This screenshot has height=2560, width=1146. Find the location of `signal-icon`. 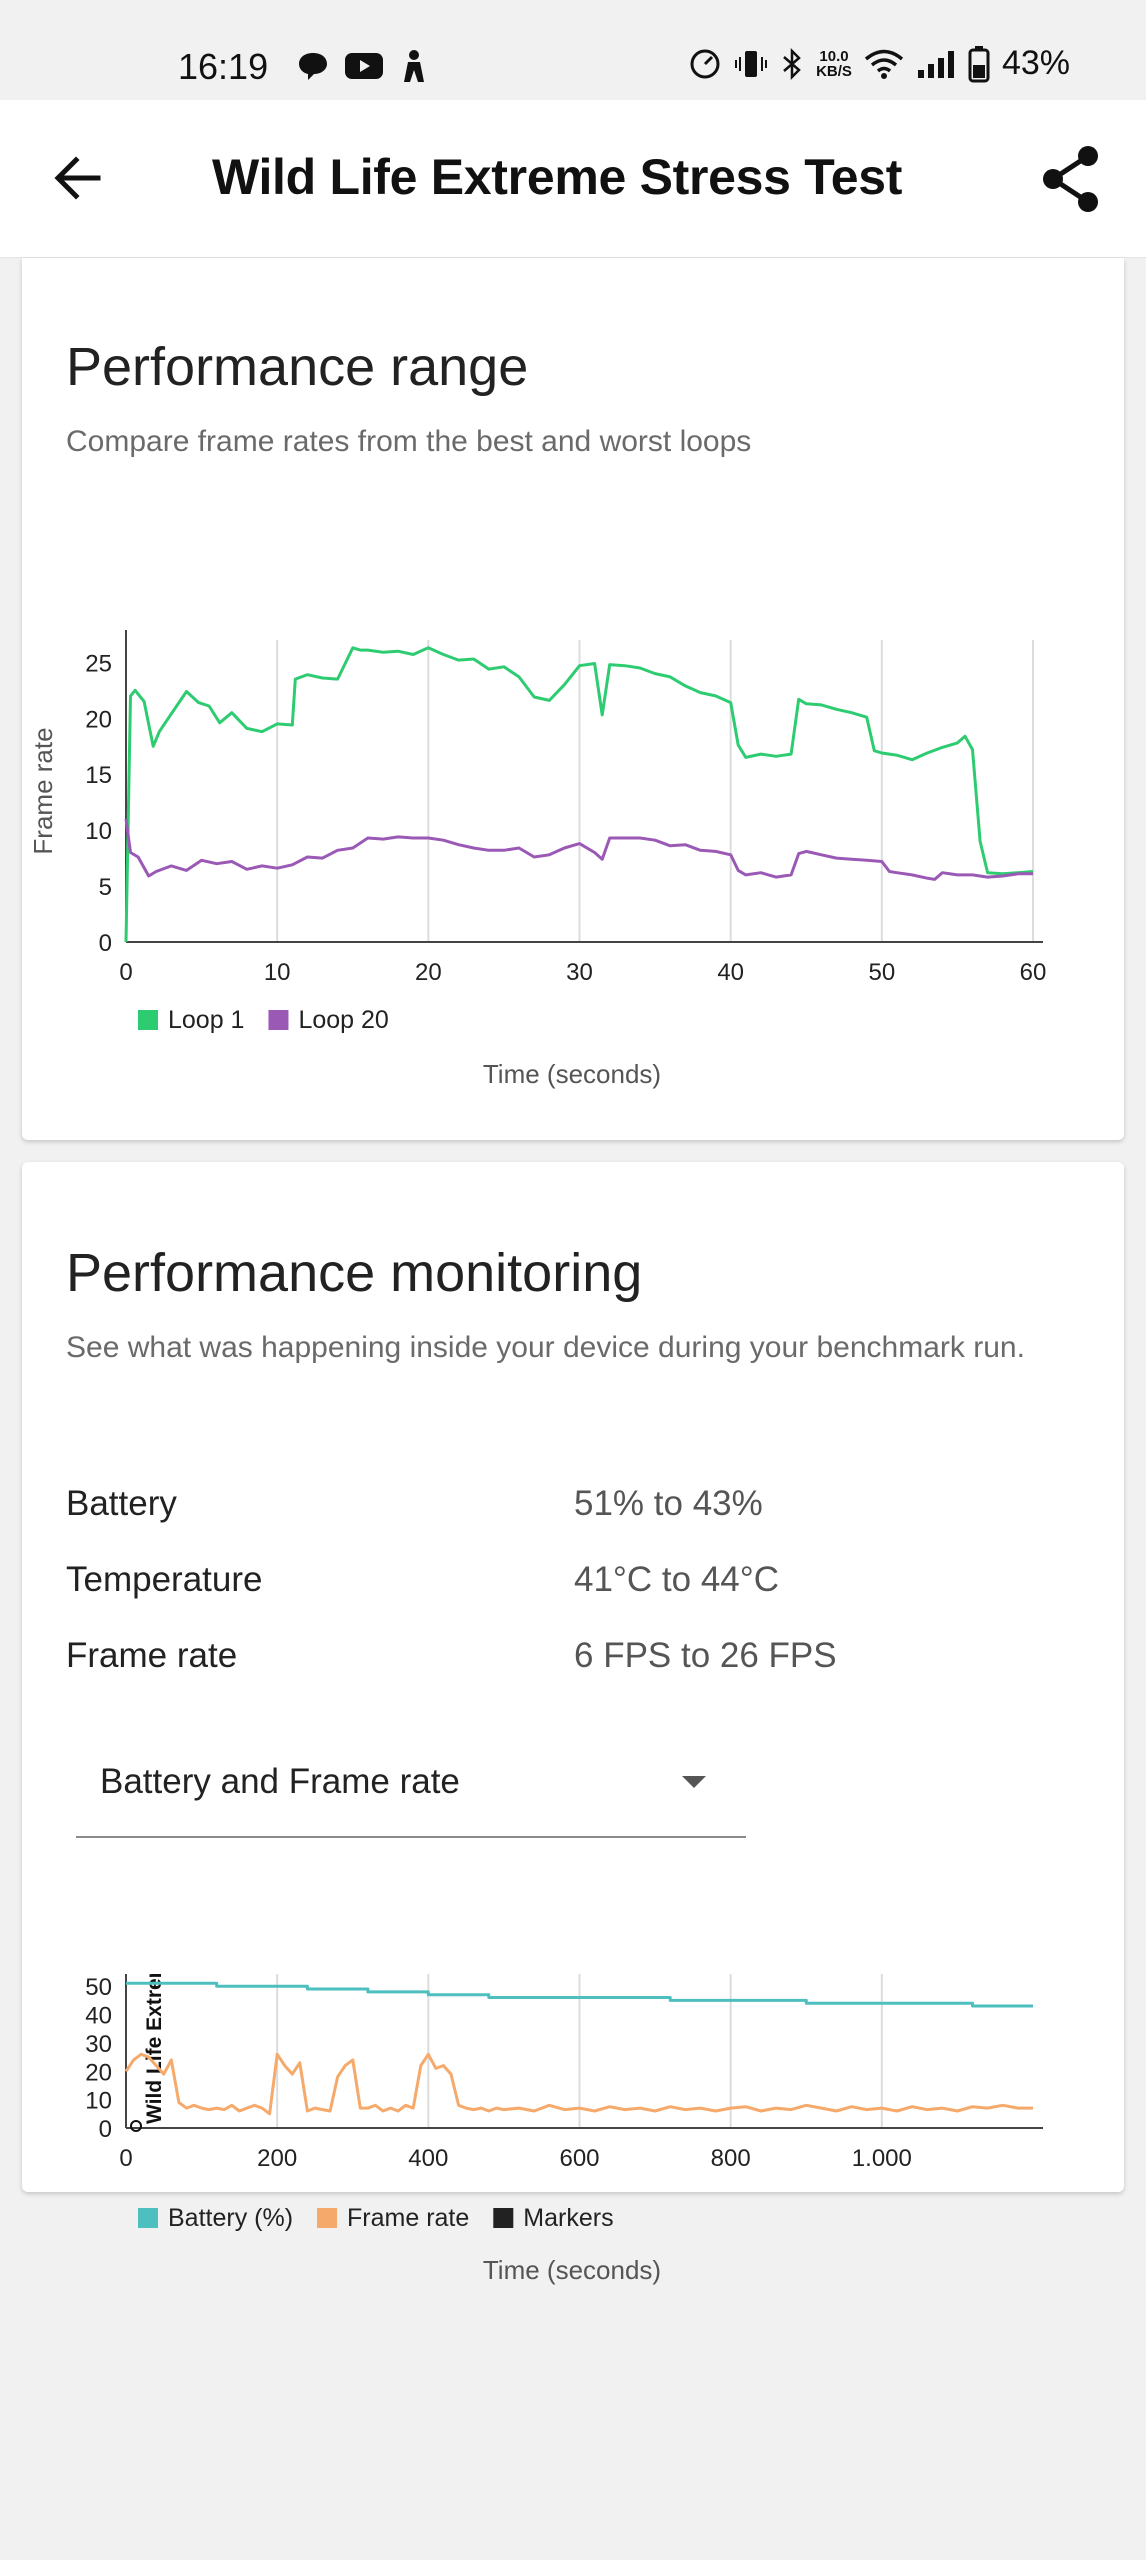

signal-icon is located at coordinates (935, 64).